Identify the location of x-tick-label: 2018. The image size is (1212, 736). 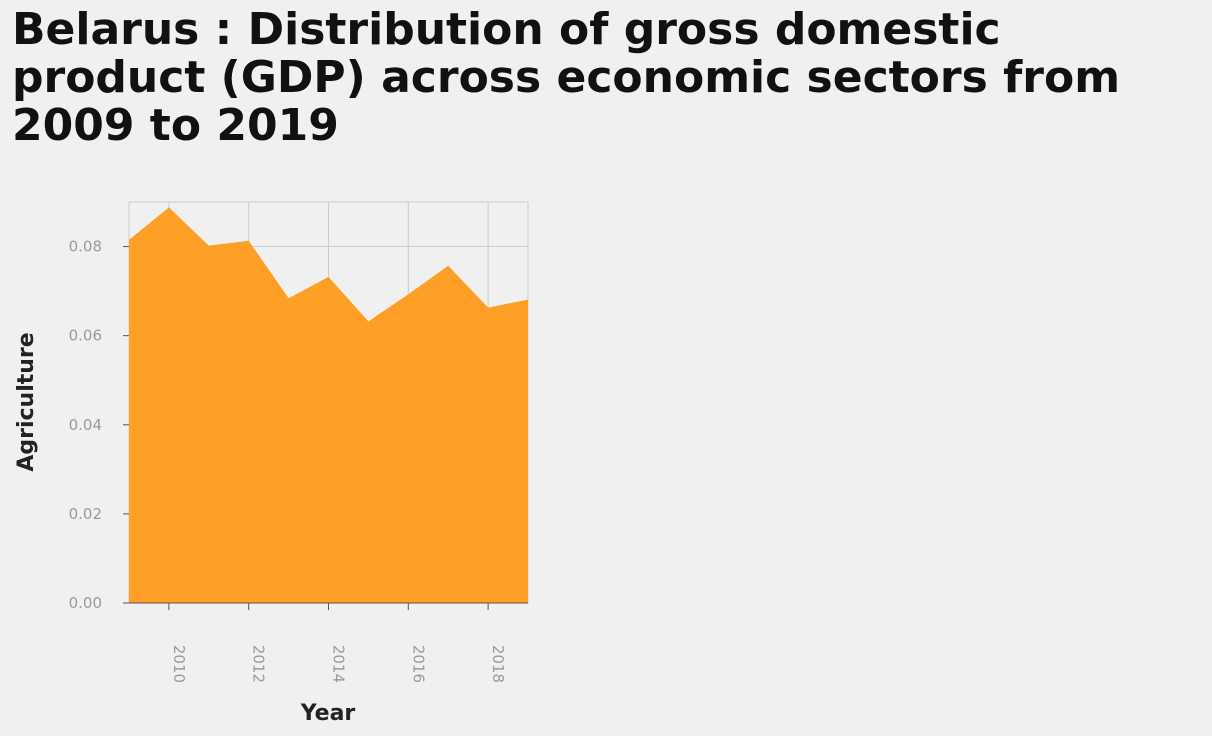
(498, 664).